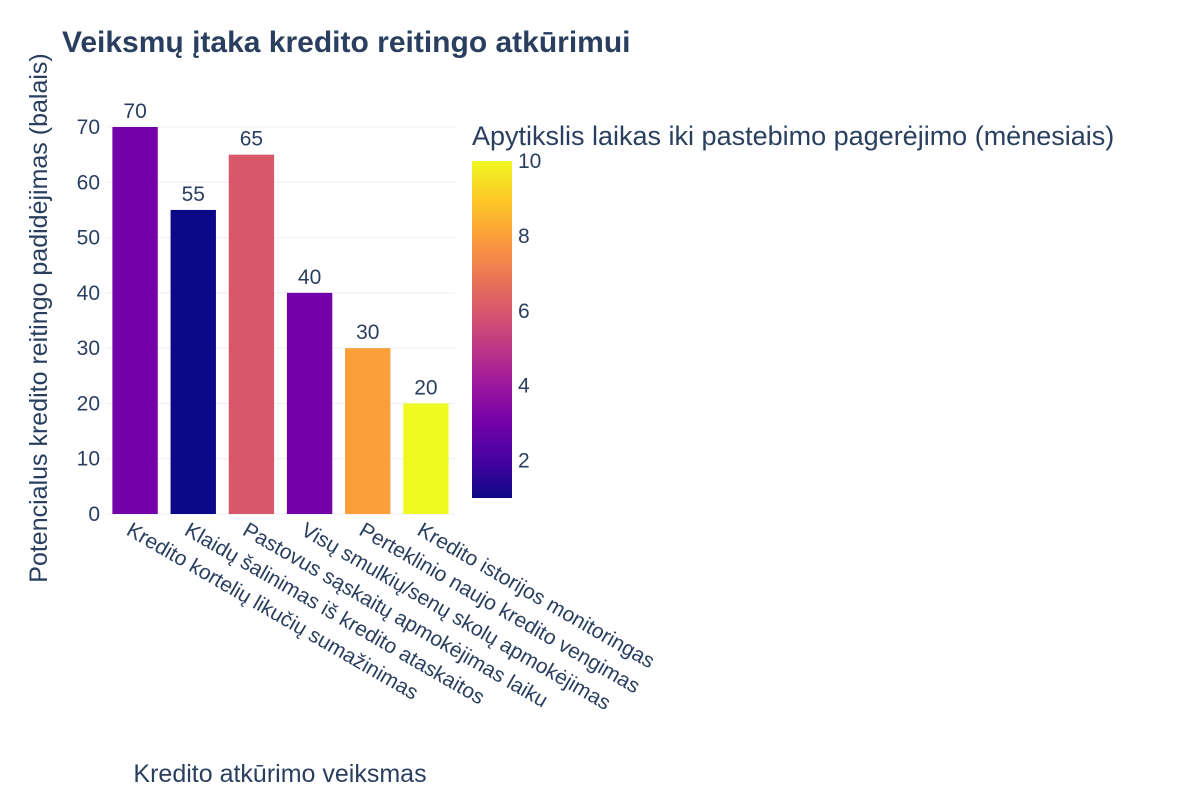 The image size is (1200, 800). What do you see at coordinates (88, 321) in the screenshot?
I see `y-axis-ticks: 0 10 20 30 40 50 60 70` at bounding box center [88, 321].